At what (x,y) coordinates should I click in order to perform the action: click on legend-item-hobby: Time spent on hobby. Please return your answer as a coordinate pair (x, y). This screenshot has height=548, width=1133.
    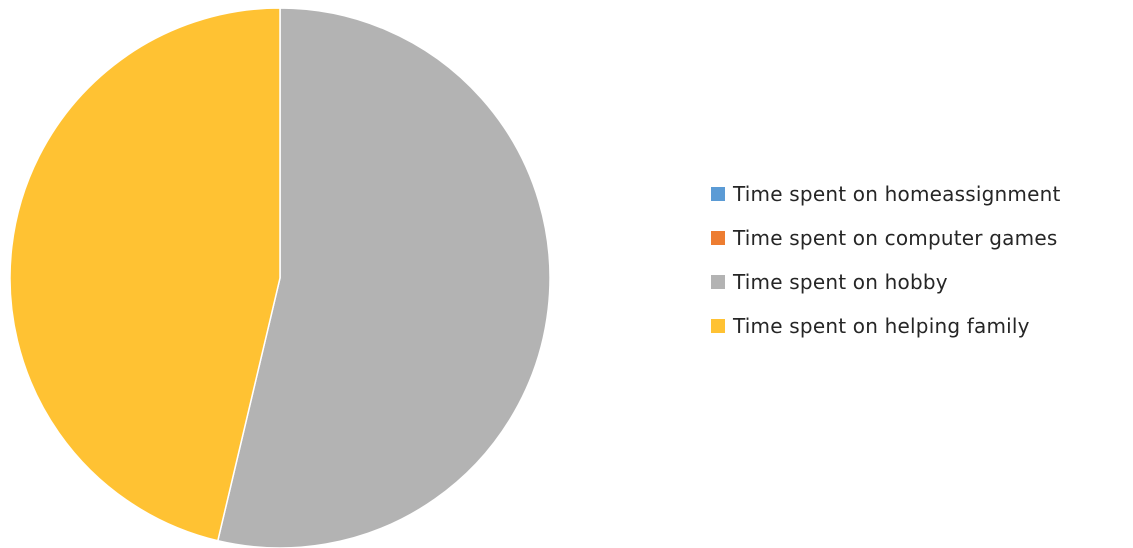
    Looking at the image, I should click on (886, 282).